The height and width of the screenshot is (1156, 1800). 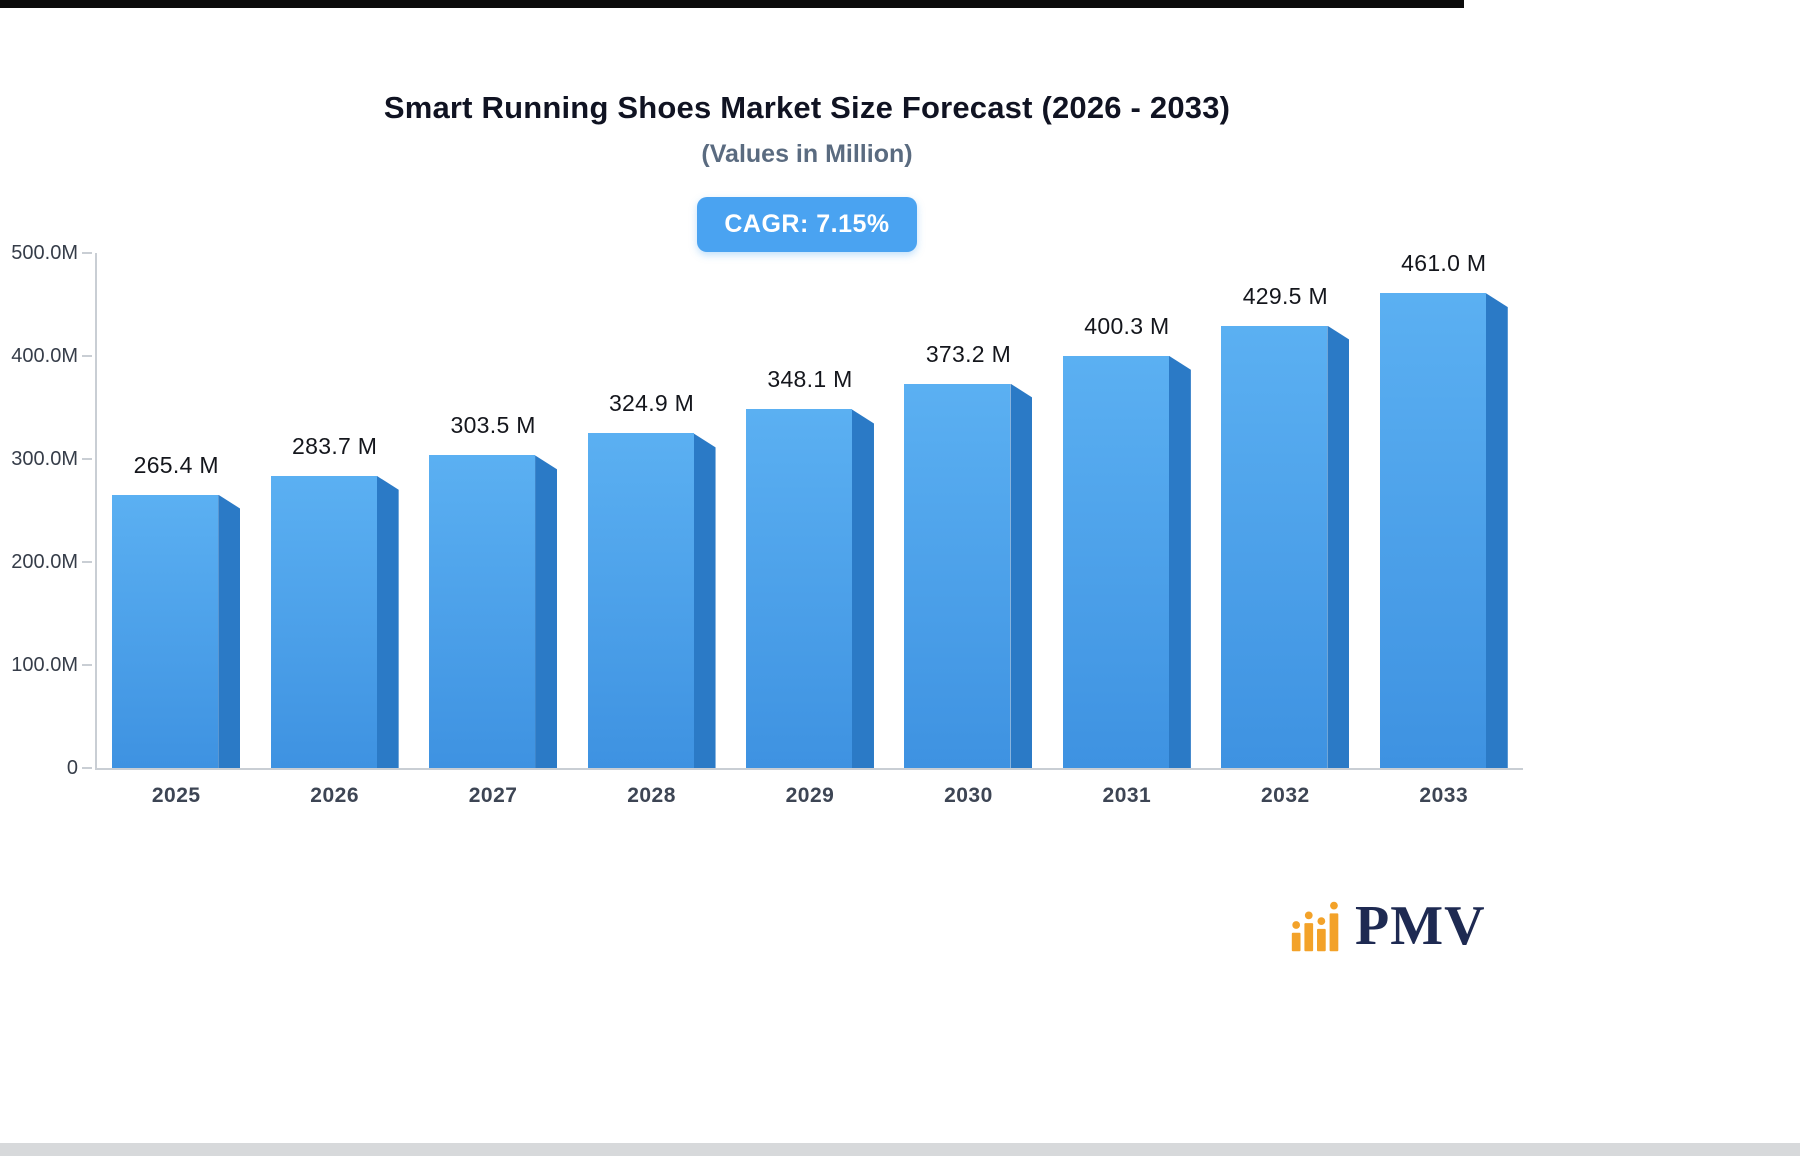 What do you see at coordinates (44, 459) in the screenshot?
I see `y-axis-tick-label: 300.0M` at bounding box center [44, 459].